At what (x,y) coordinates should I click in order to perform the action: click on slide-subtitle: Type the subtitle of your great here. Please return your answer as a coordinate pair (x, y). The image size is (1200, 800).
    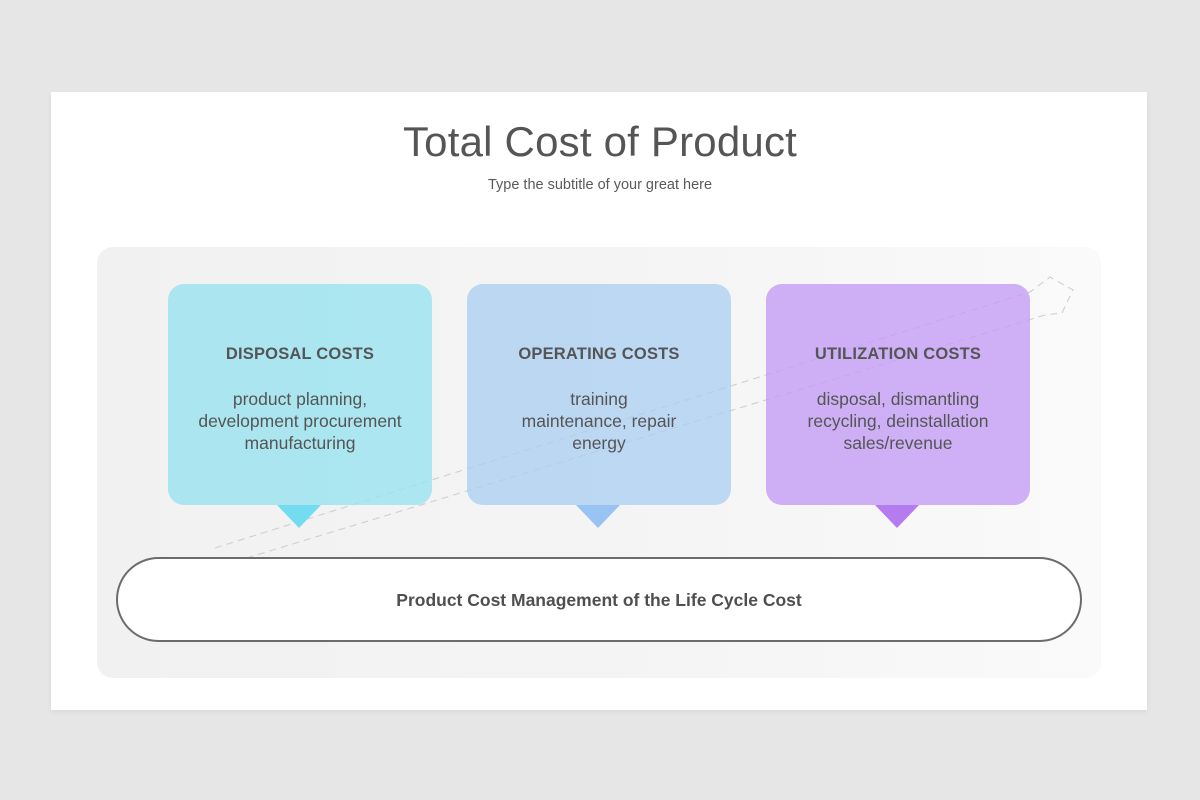
    Looking at the image, I should click on (600, 185).